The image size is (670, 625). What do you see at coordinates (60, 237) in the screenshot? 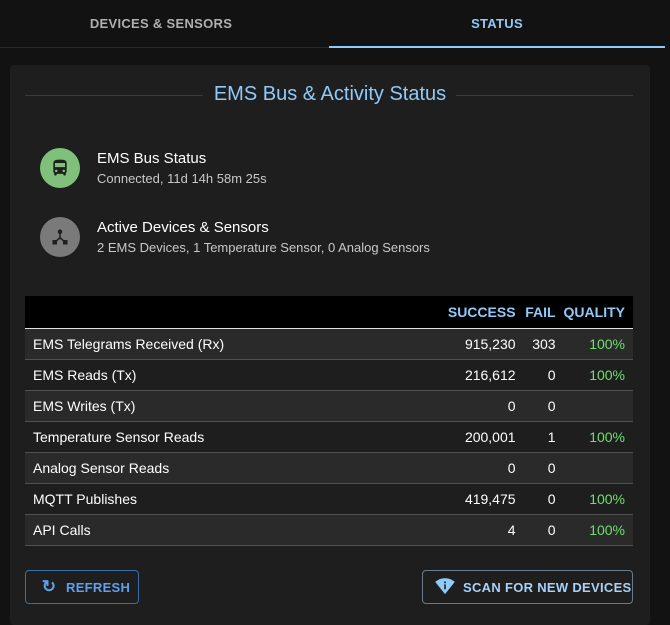
I see `hub-icon` at bounding box center [60, 237].